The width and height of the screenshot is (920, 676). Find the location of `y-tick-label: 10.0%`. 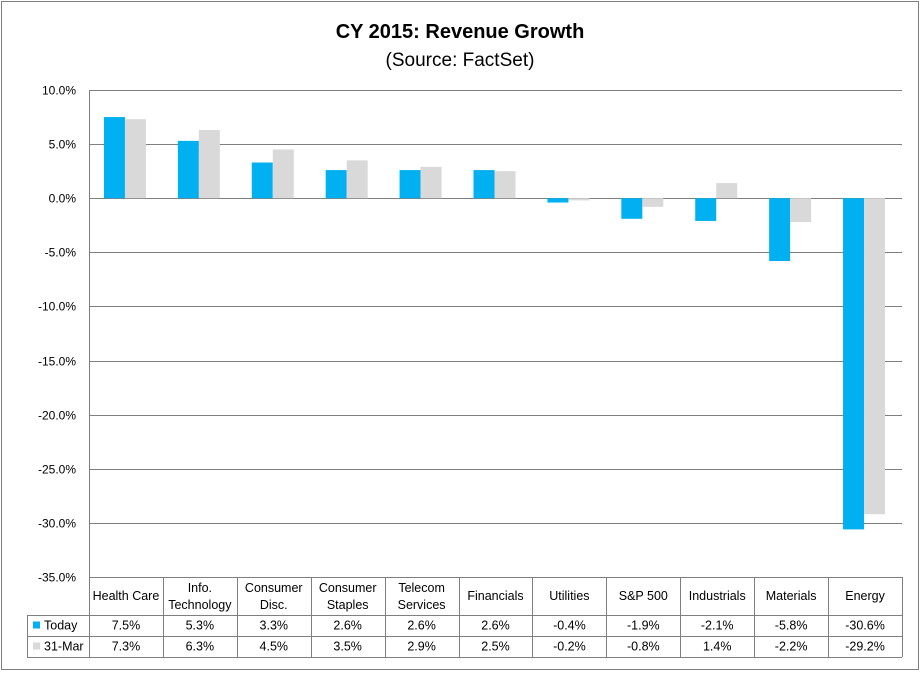

y-tick-label: 10.0% is located at coordinates (59, 91).